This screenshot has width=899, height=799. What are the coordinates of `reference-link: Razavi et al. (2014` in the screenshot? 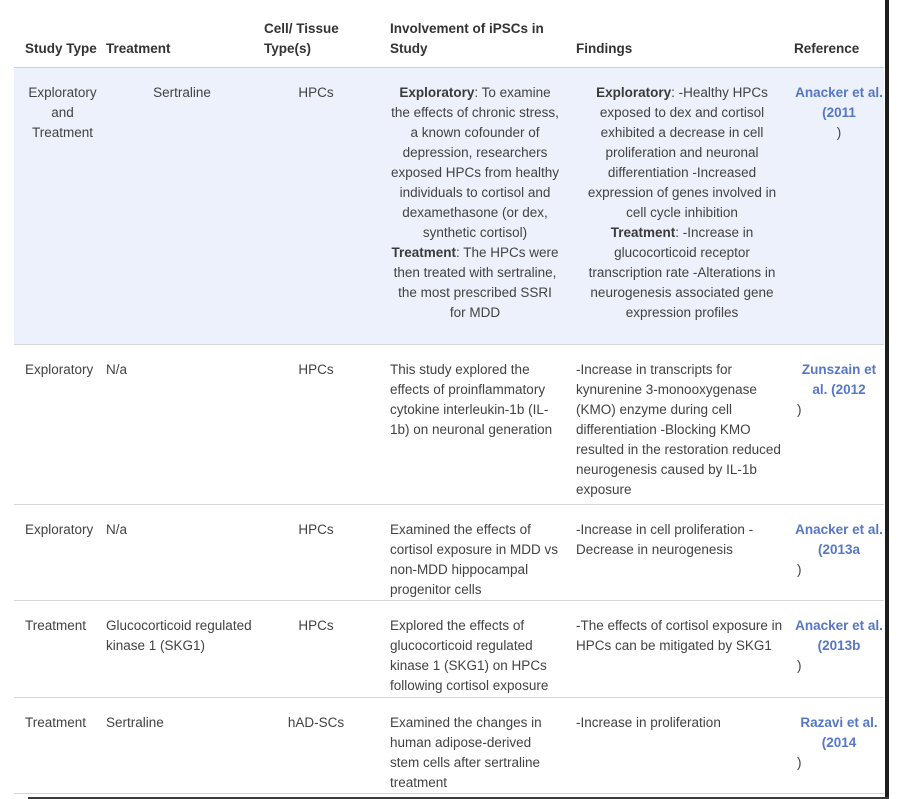 It's located at (839, 732).